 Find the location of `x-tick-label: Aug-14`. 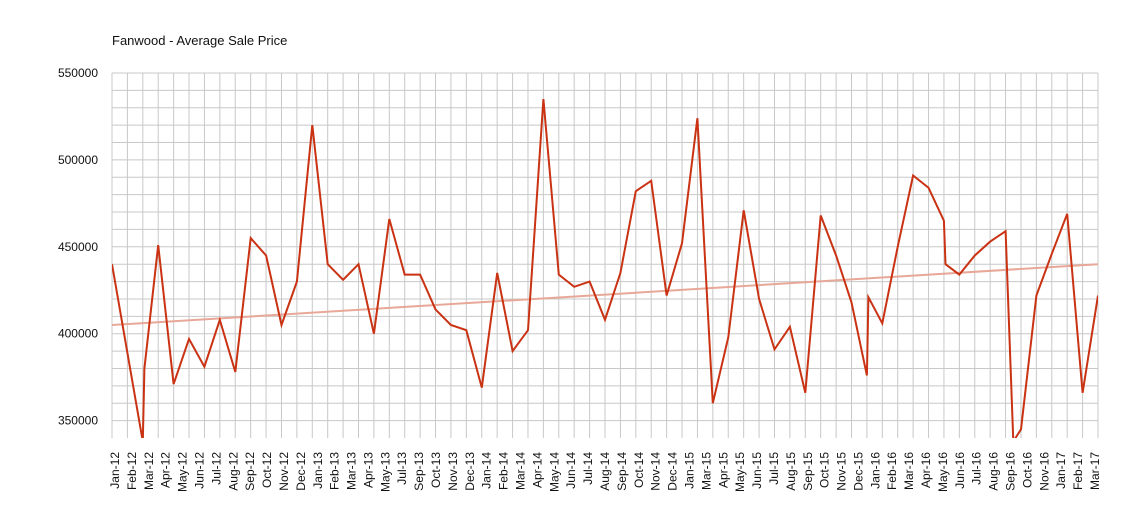

x-tick-label: Aug-14 is located at coordinates (605, 471).